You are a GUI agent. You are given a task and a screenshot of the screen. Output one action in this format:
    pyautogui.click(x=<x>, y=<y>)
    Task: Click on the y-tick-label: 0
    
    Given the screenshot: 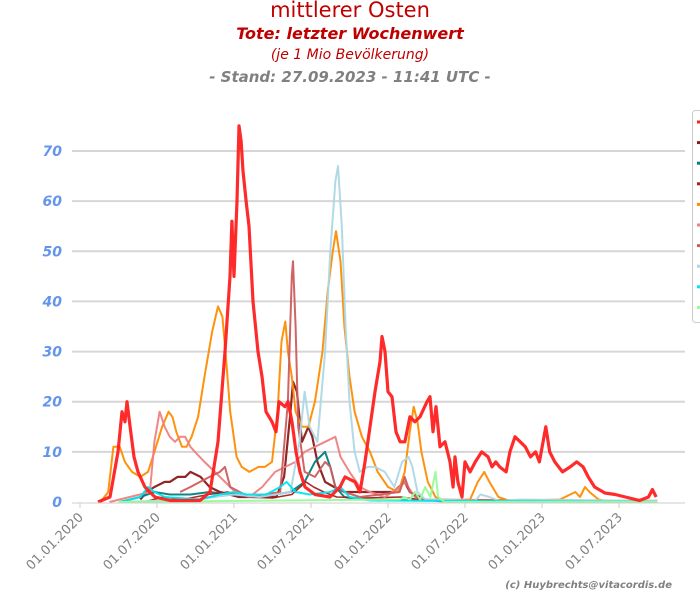 What is the action you would take?
    pyautogui.click(x=57, y=503)
    